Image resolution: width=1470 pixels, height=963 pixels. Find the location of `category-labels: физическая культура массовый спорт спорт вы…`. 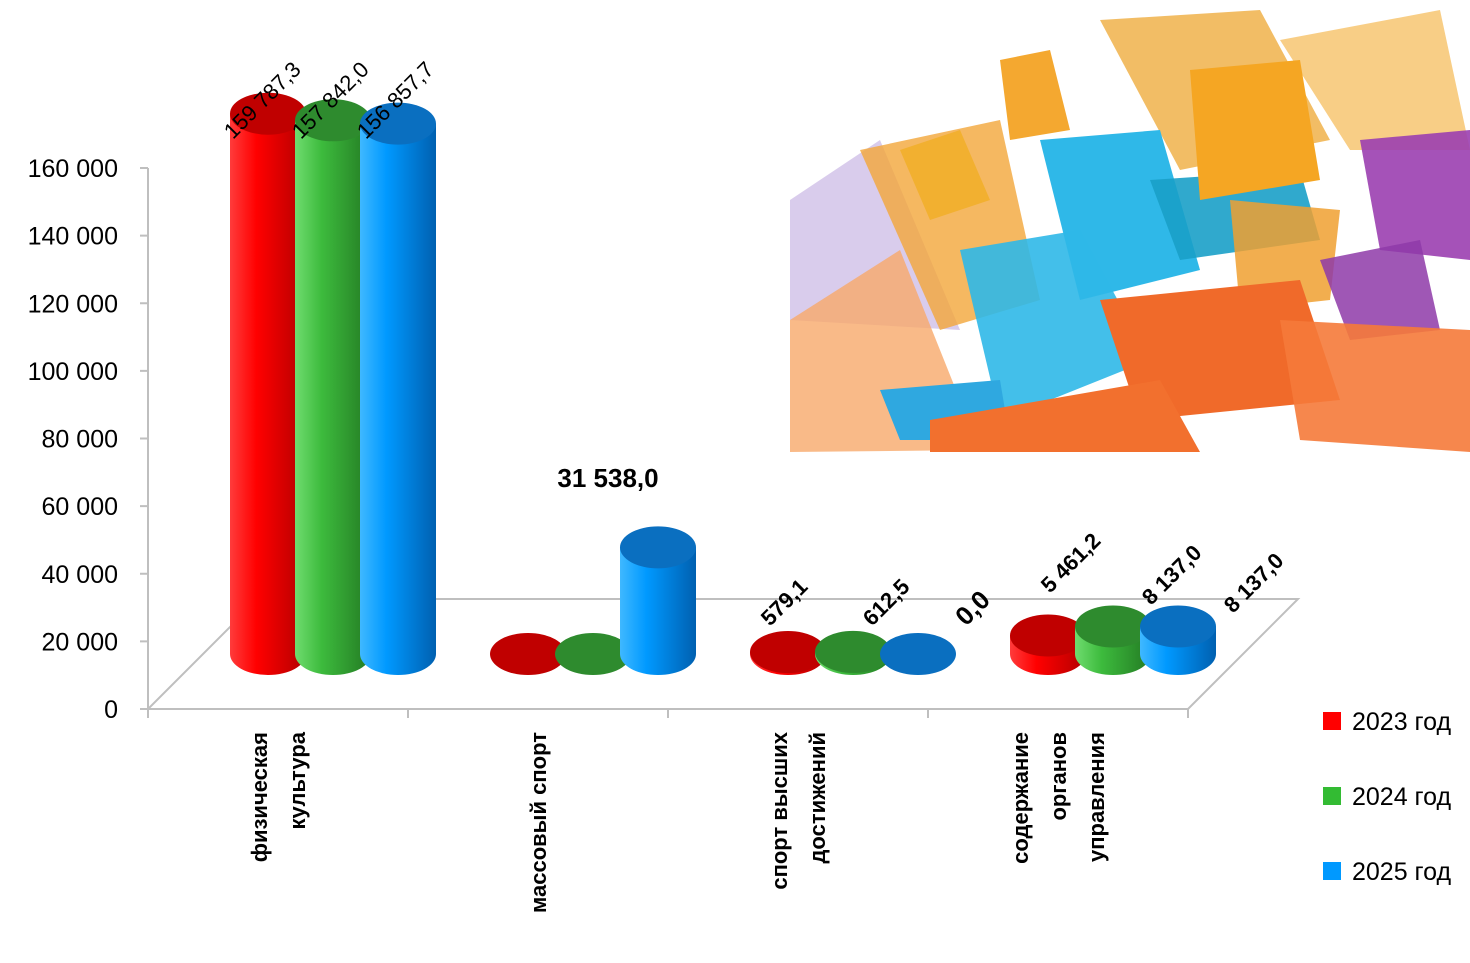

category-labels: физическая культура массовый спорт спорт вы… is located at coordinates (678, 822).